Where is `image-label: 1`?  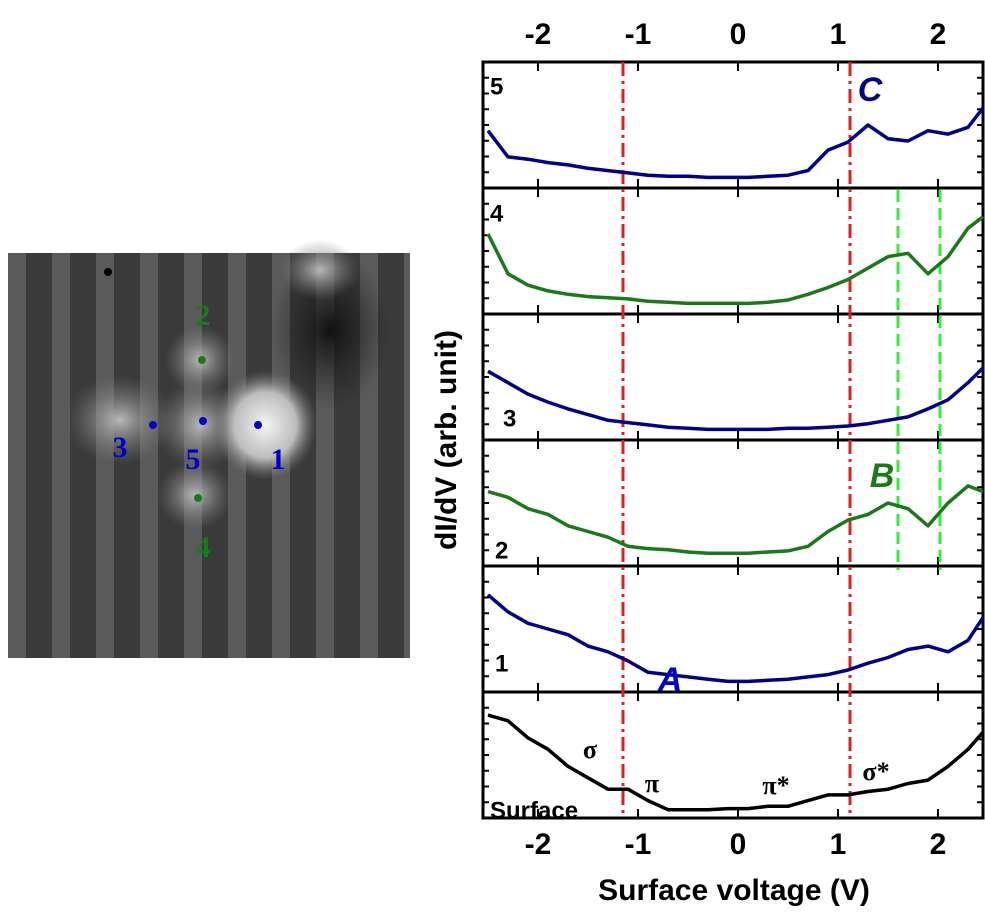 image-label: 1 is located at coordinates (278, 459).